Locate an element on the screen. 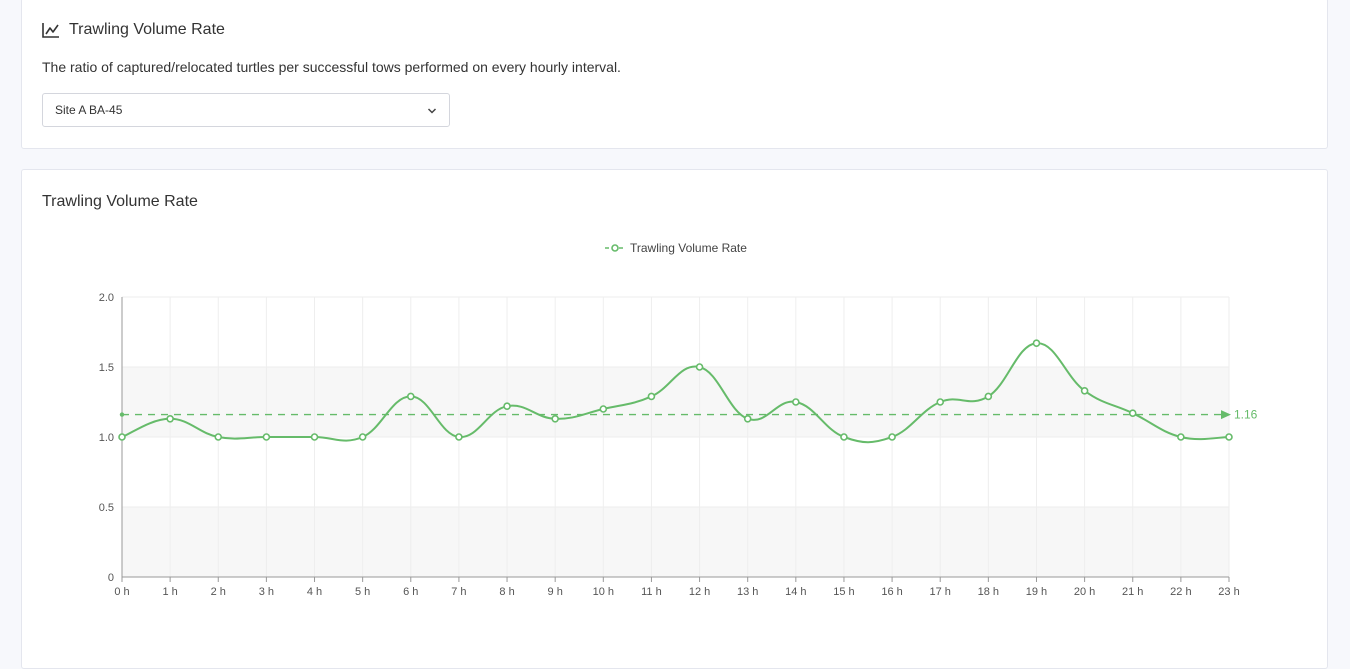  x-tick-label: 9 h is located at coordinates (555, 592).